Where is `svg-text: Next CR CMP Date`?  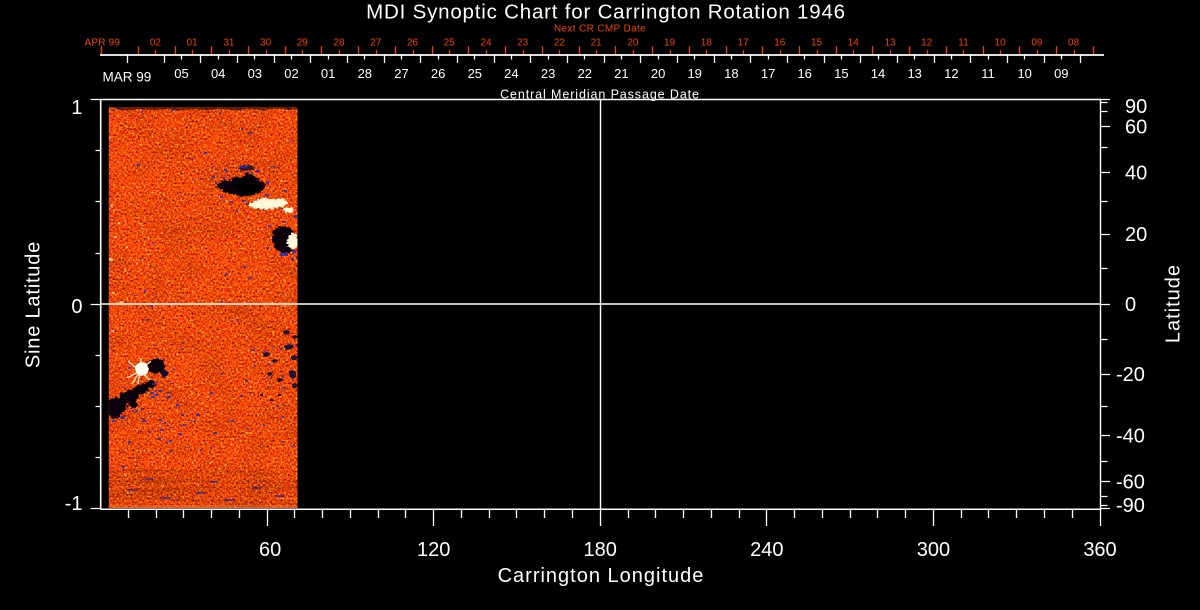
svg-text: Next CR CMP Date is located at coordinates (600, 29).